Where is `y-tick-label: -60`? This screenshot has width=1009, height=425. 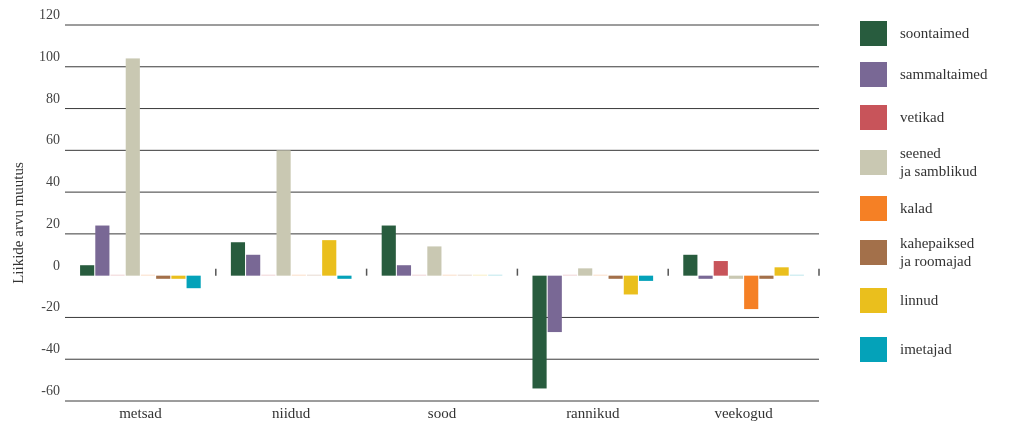 y-tick-label: -60 is located at coordinates (50, 390).